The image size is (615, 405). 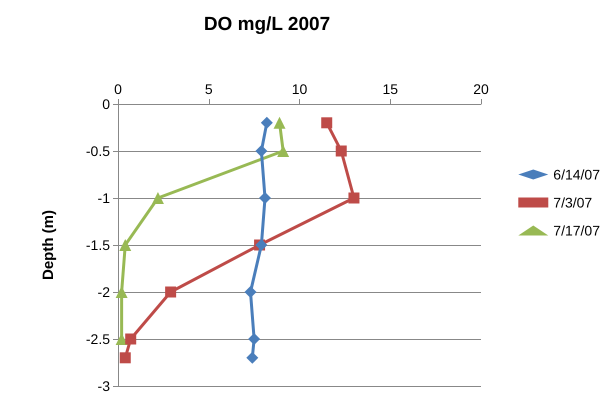 What do you see at coordinates (104, 386) in the screenshot?
I see `y-tick-label: -3` at bounding box center [104, 386].